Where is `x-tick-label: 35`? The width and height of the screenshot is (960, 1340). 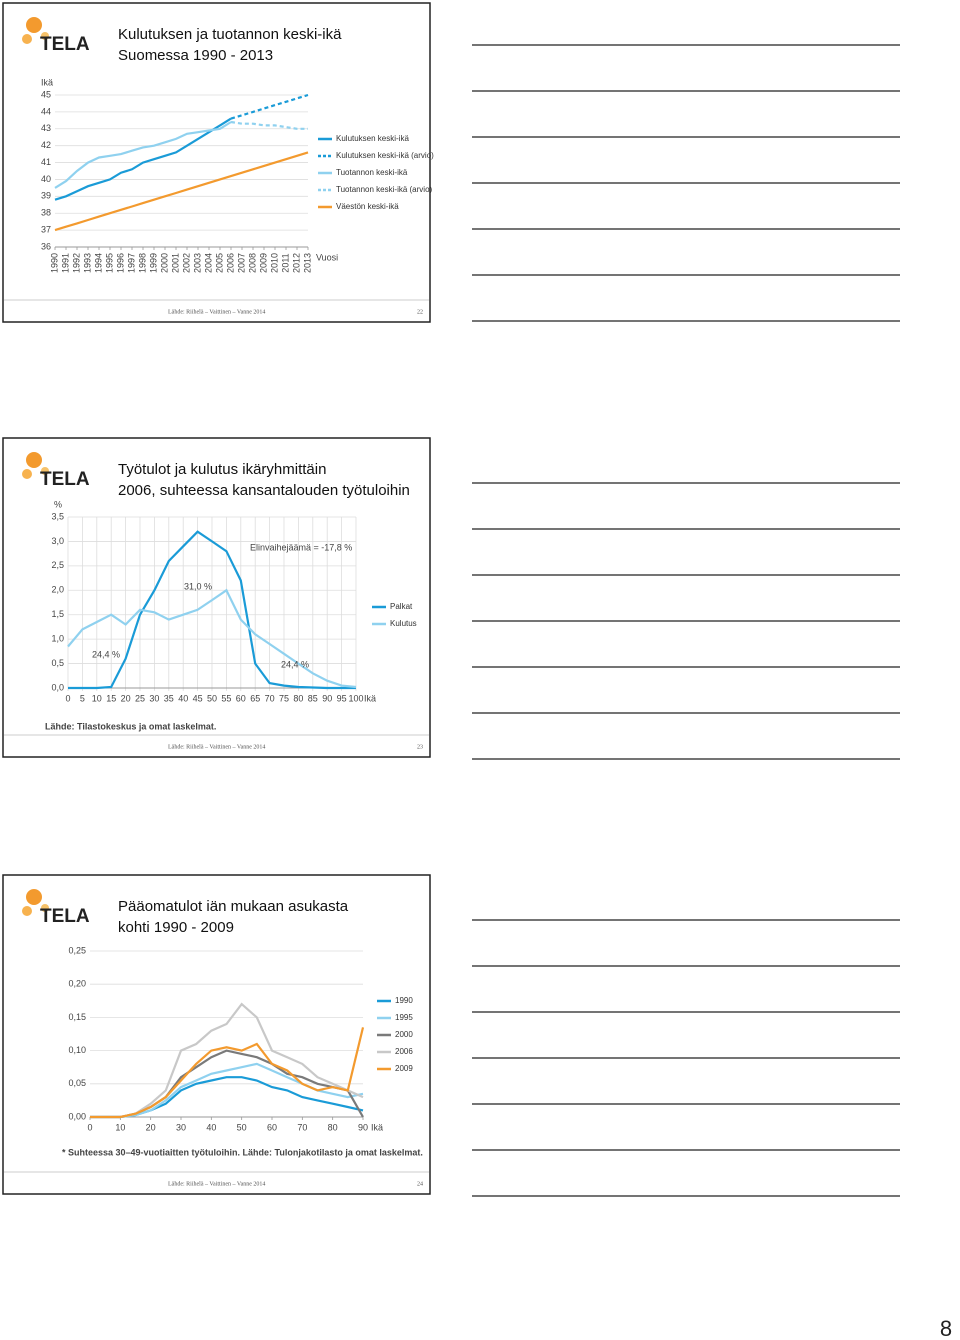
x-tick-label: 35 is located at coordinates (169, 698).